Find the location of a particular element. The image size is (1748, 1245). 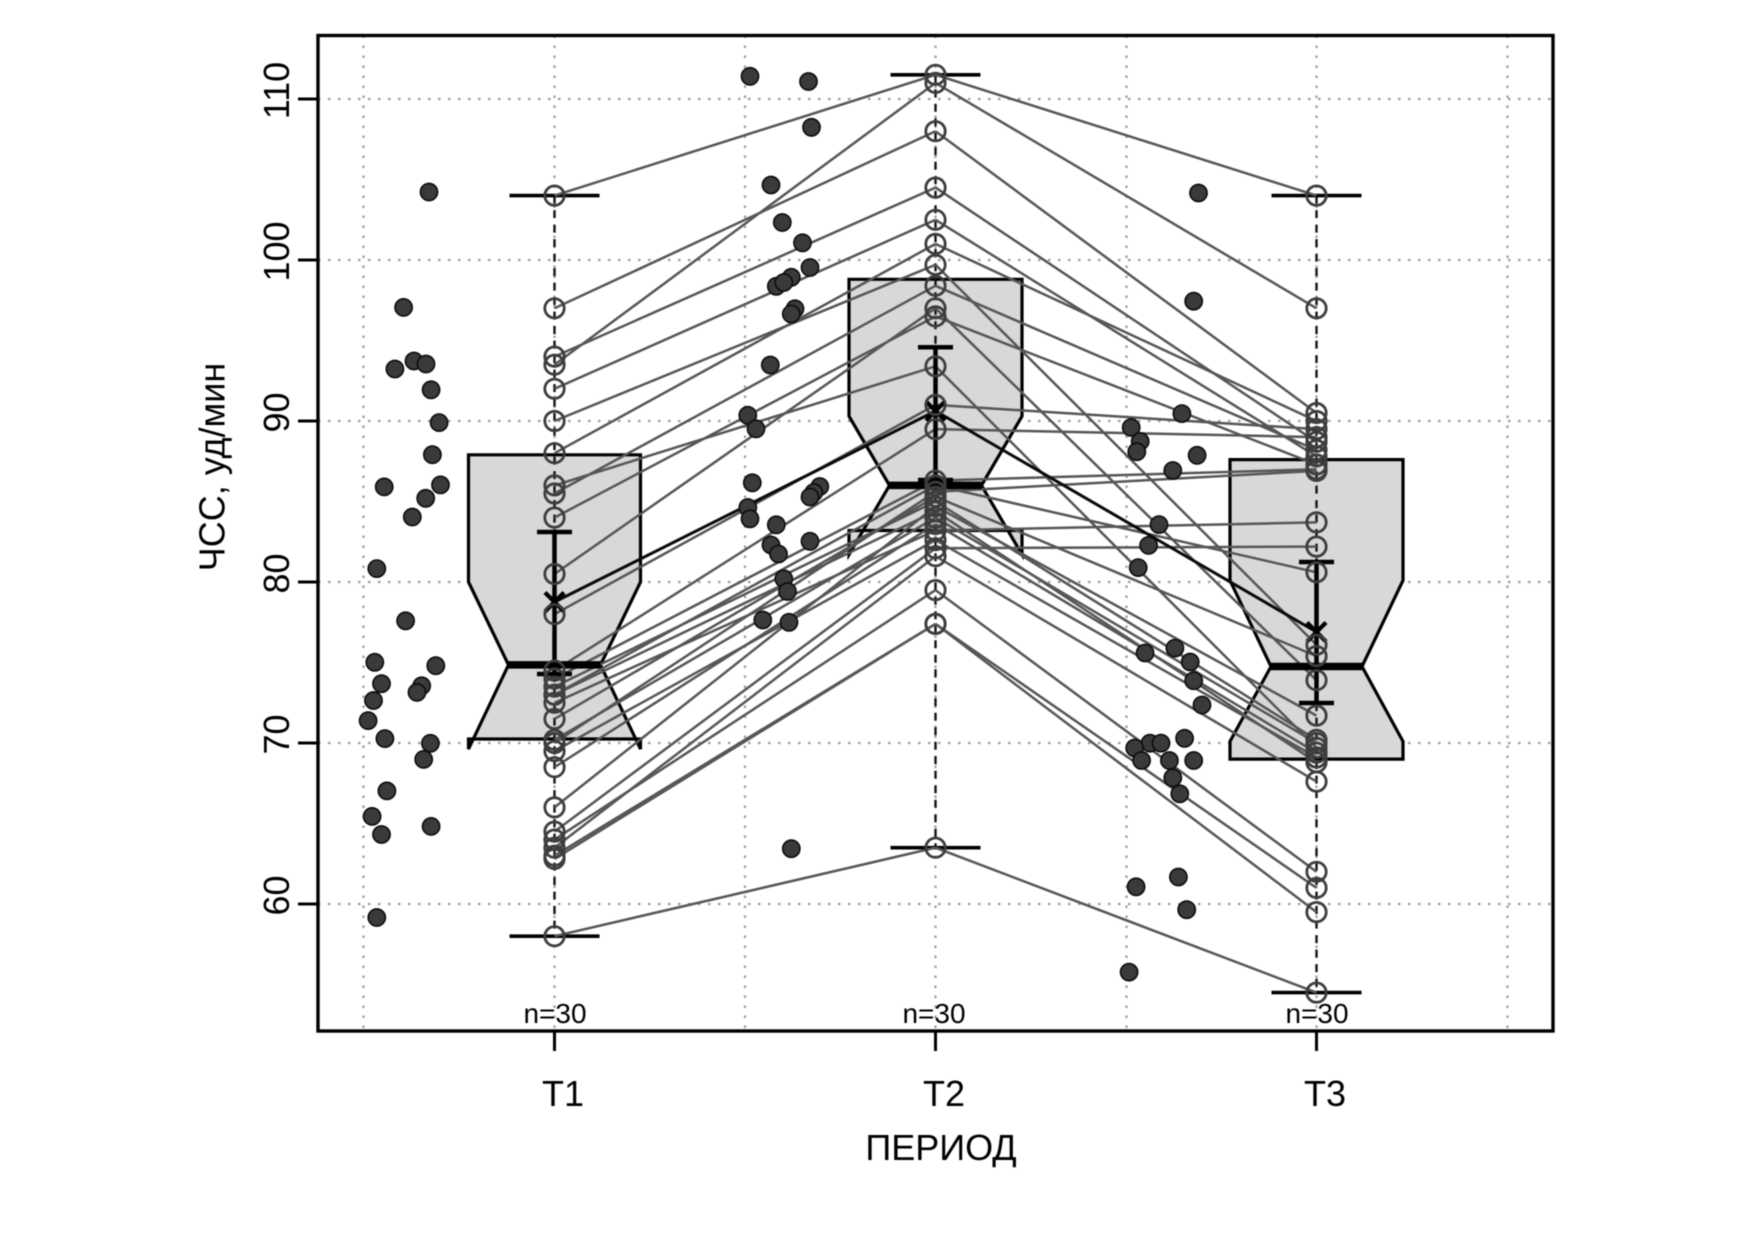

svg-text: T1 is located at coordinates (563, 1093).